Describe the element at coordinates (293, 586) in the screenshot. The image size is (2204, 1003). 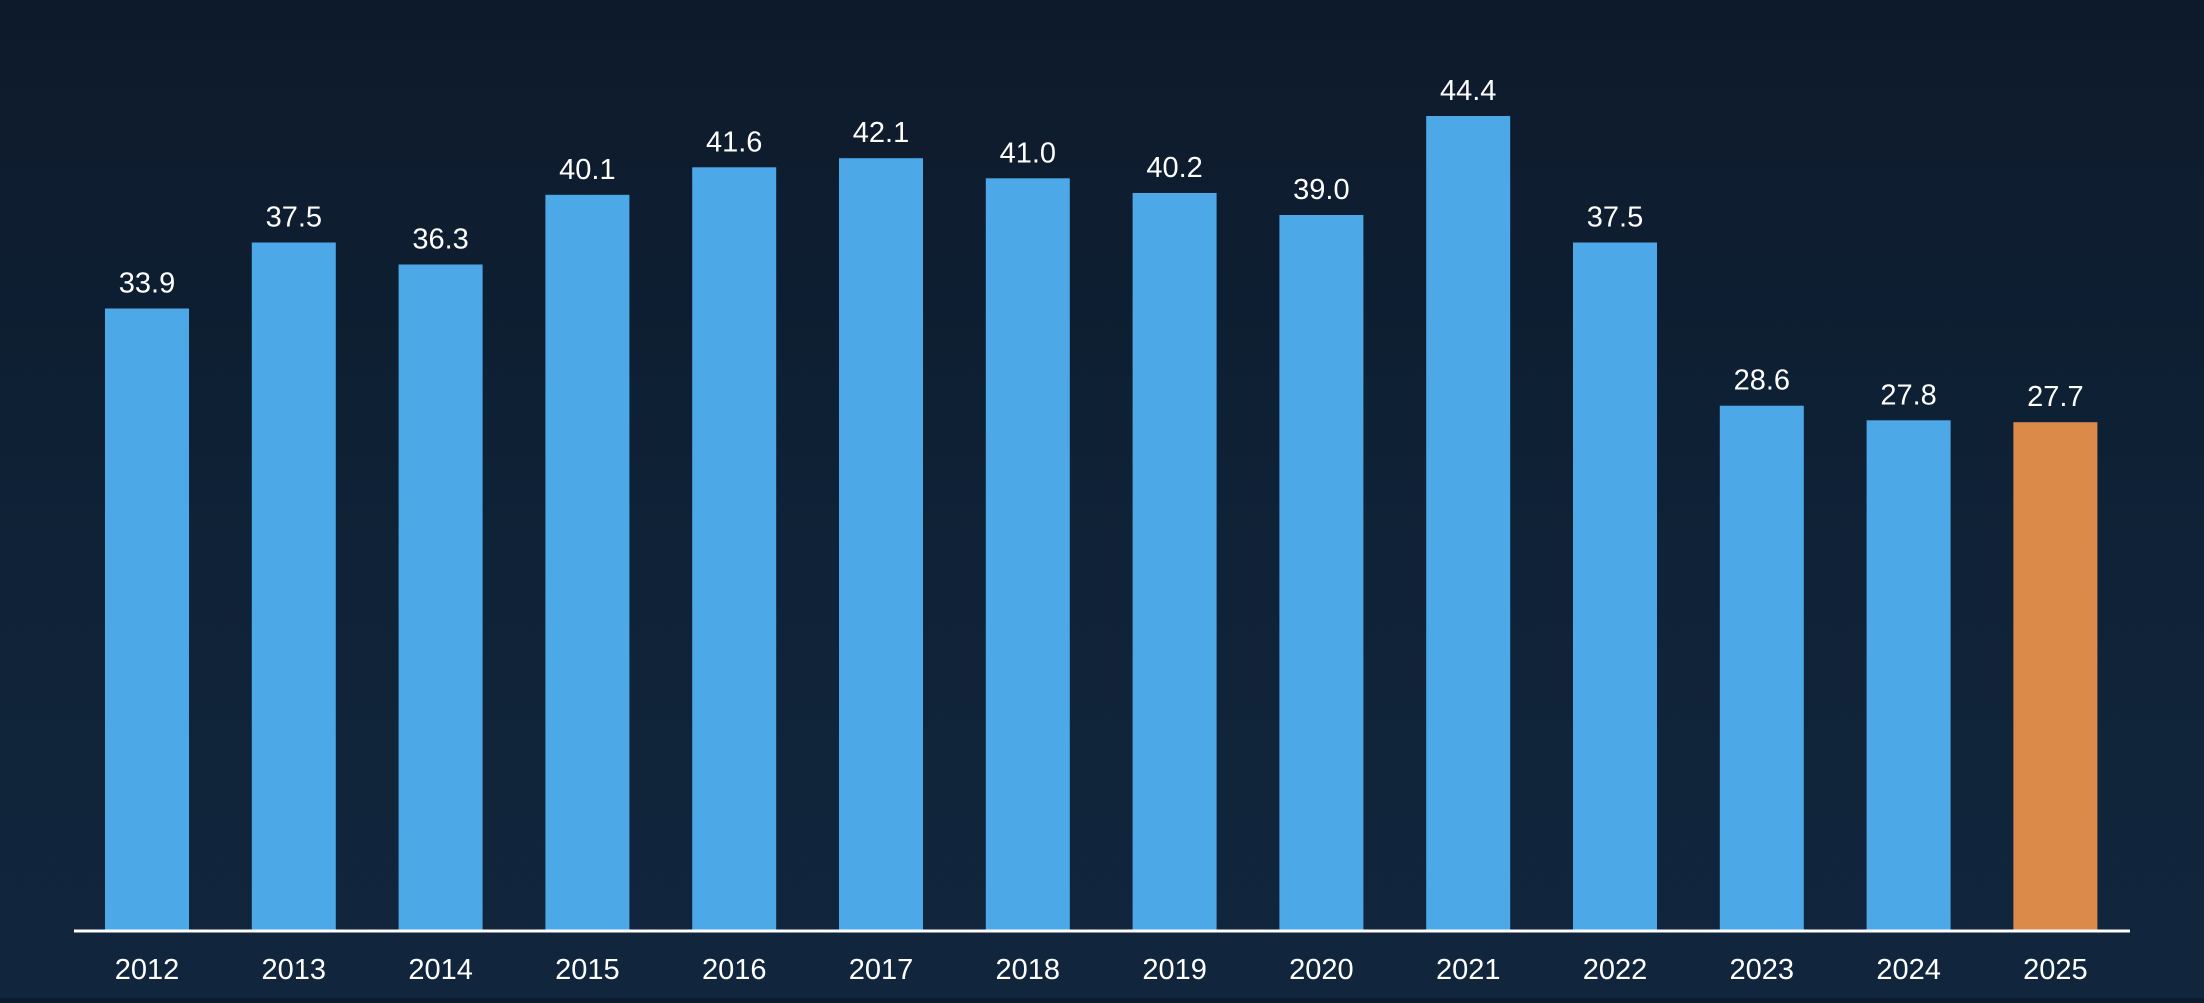
I see `bar-2013` at that location.